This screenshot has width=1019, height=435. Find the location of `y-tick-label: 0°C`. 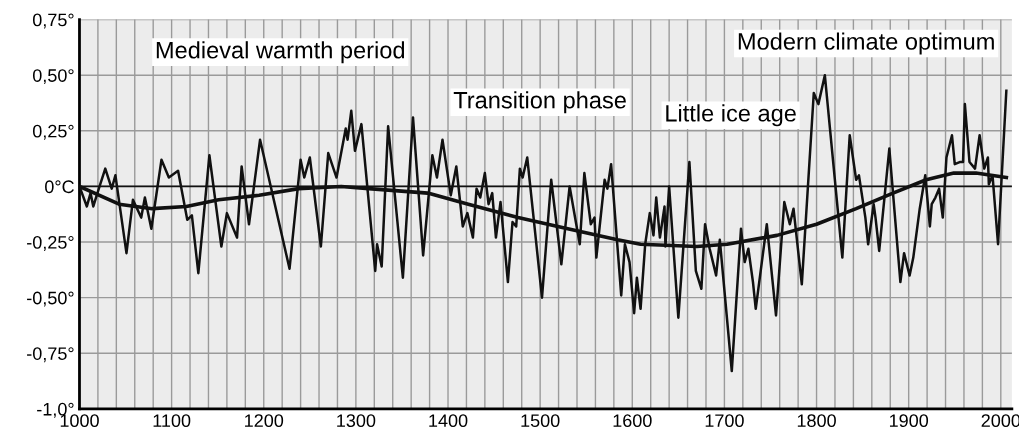

y-tick-label: 0°C is located at coordinates (59, 187).